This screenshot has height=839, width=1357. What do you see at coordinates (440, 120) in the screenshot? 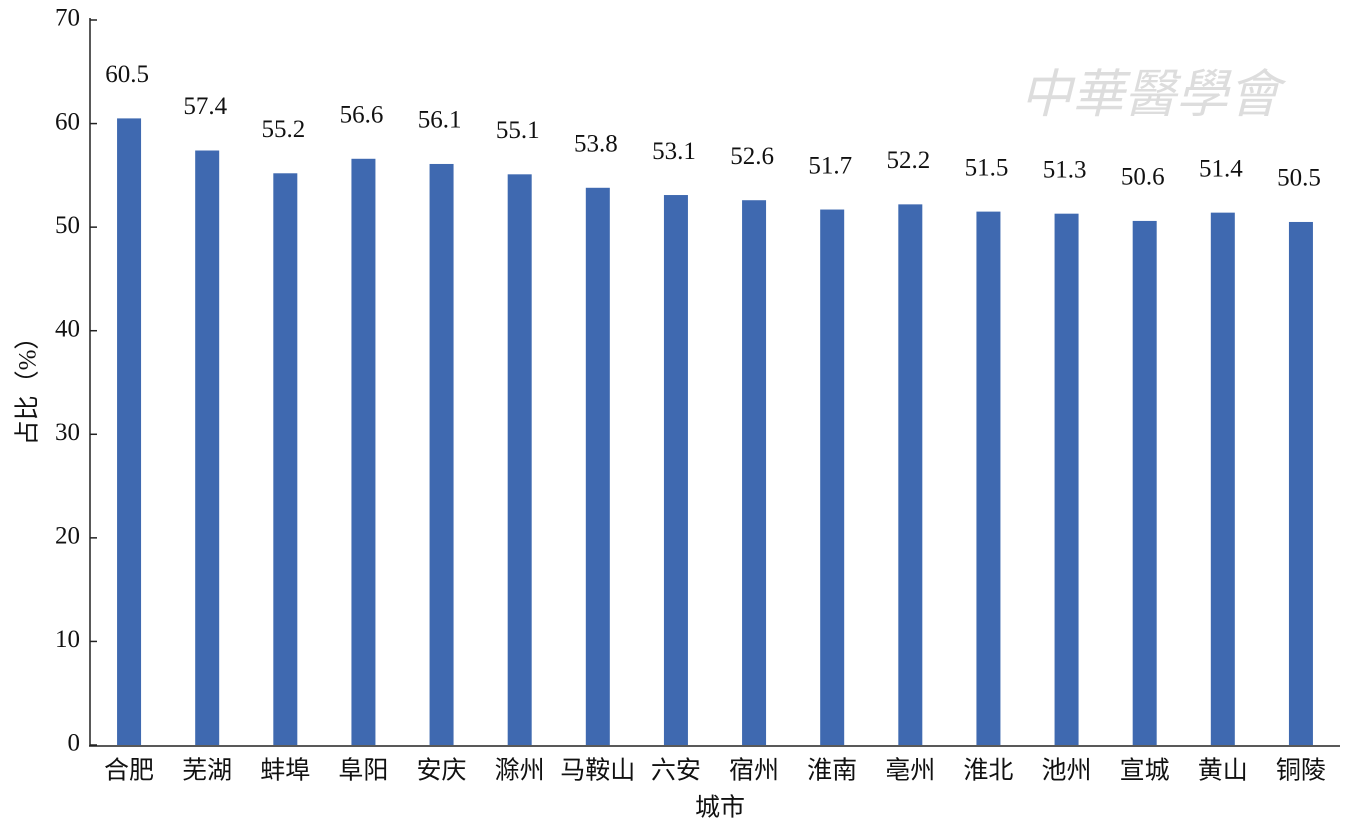
I see `data-label: 56.1` at bounding box center [440, 120].